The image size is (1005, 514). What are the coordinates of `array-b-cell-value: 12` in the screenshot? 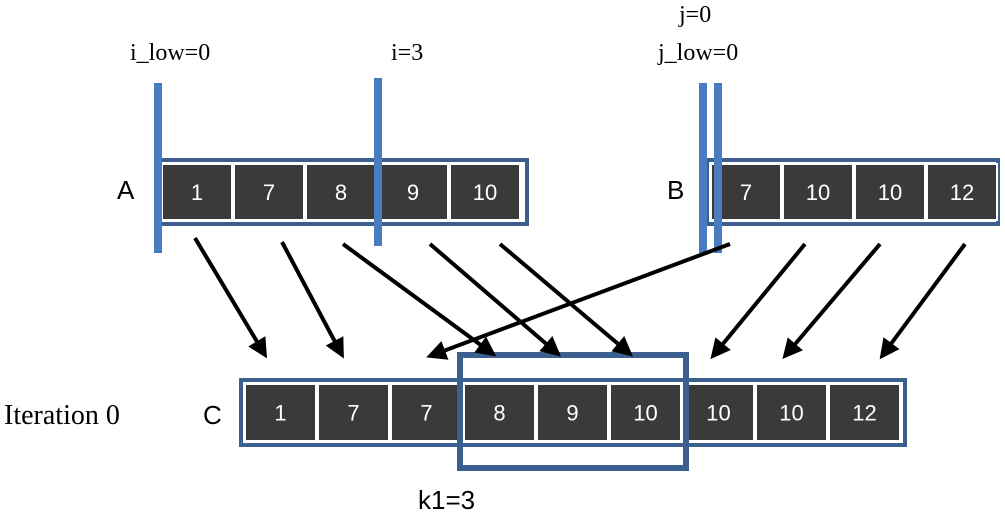 It's located at (962, 192).